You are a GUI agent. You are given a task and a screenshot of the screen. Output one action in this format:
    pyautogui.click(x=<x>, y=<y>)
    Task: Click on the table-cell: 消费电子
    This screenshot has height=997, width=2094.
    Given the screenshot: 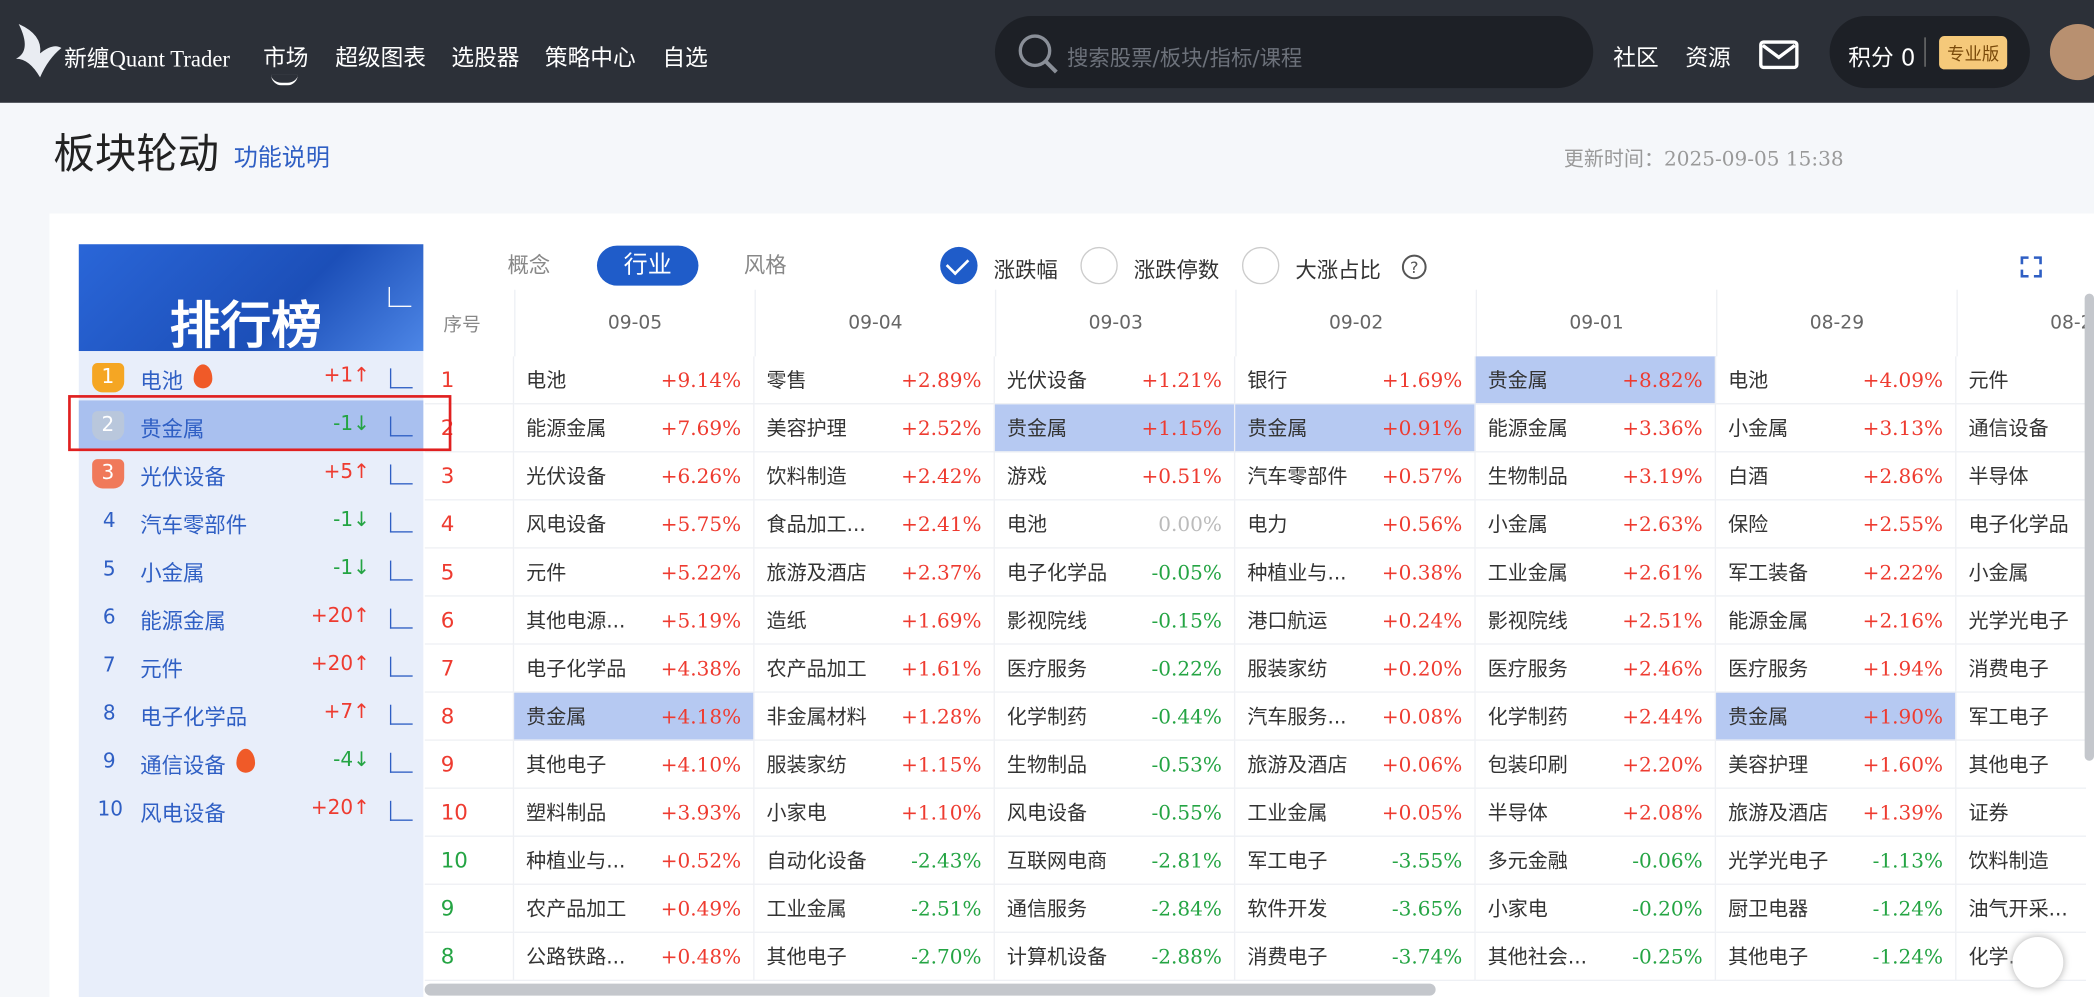 What is the action you would take?
    pyautogui.click(x=2021, y=669)
    